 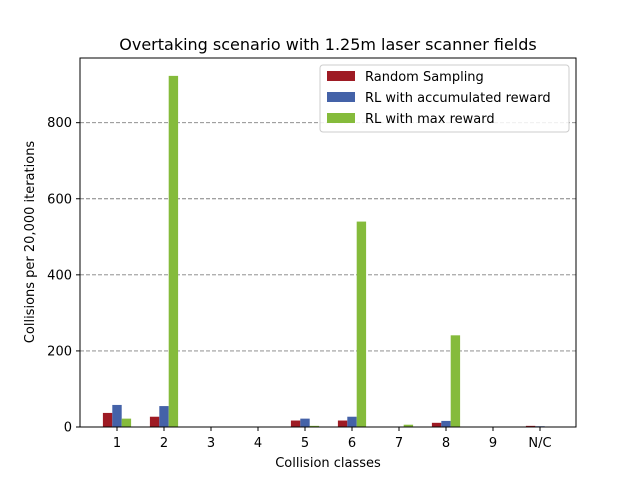 I want to click on bar-random-sampling-N/C, so click(x=530, y=426).